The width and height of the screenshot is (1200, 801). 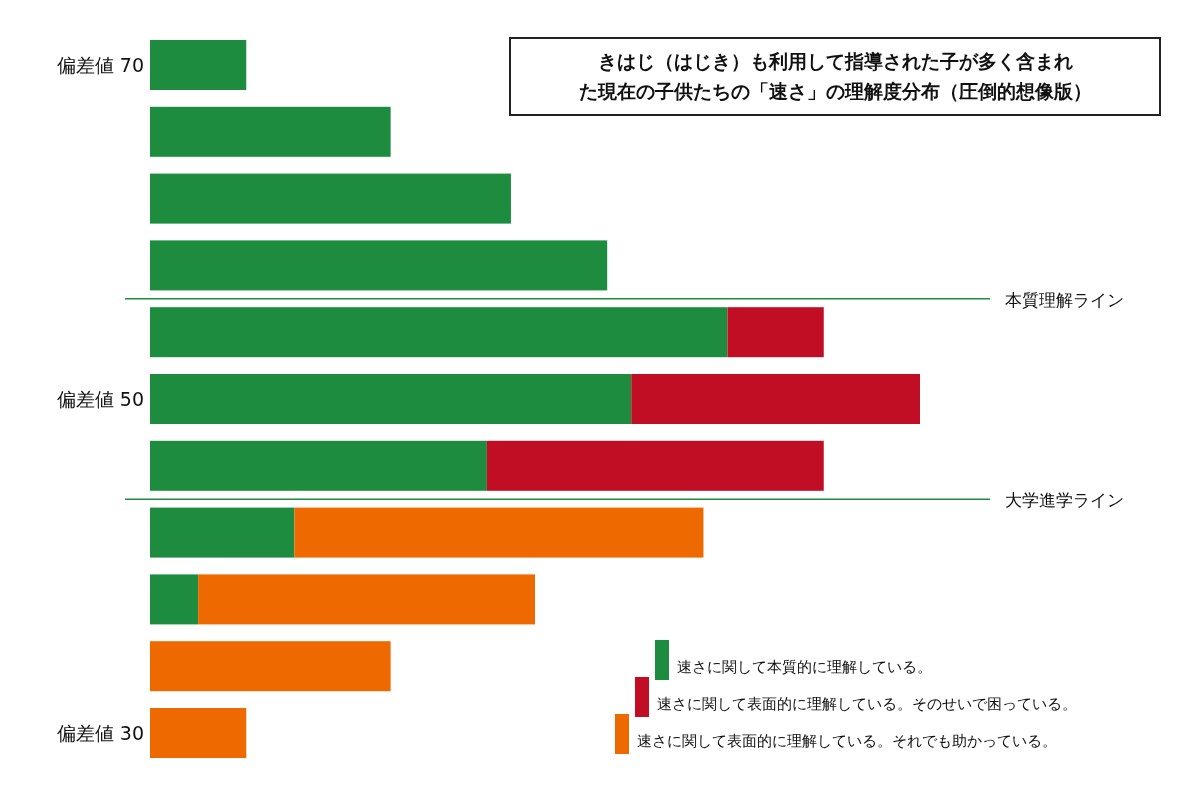 What do you see at coordinates (835, 76) in the screenshot?
I see `text: きはじ（はじき）も利用して指導された子が多く含まれた現在の子供たちの「速さ」の理解度分布（圧倒的想像版）` at bounding box center [835, 76].